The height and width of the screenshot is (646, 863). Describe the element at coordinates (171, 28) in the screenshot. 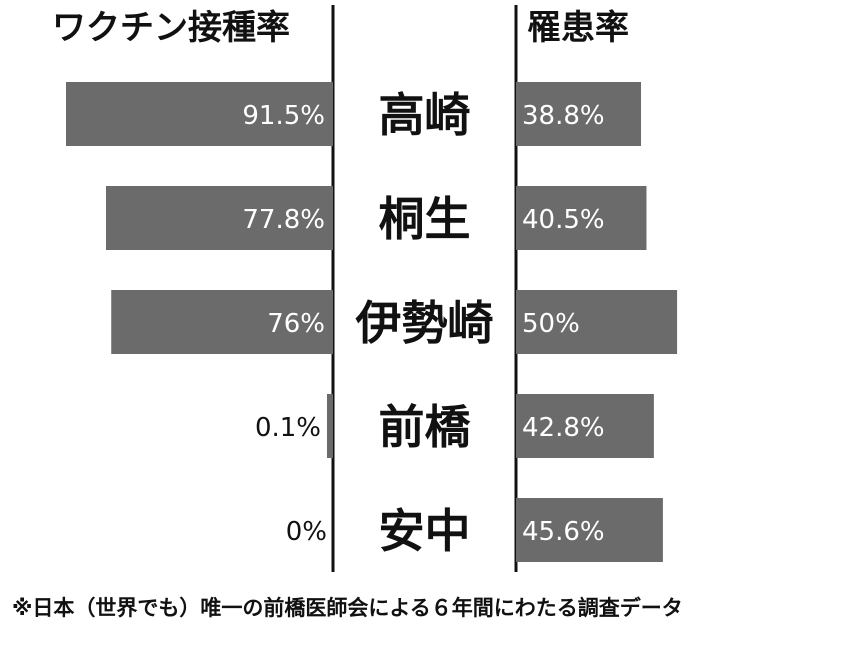

I see `vaccination-rate-heading: ワクチン接種率` at that location.